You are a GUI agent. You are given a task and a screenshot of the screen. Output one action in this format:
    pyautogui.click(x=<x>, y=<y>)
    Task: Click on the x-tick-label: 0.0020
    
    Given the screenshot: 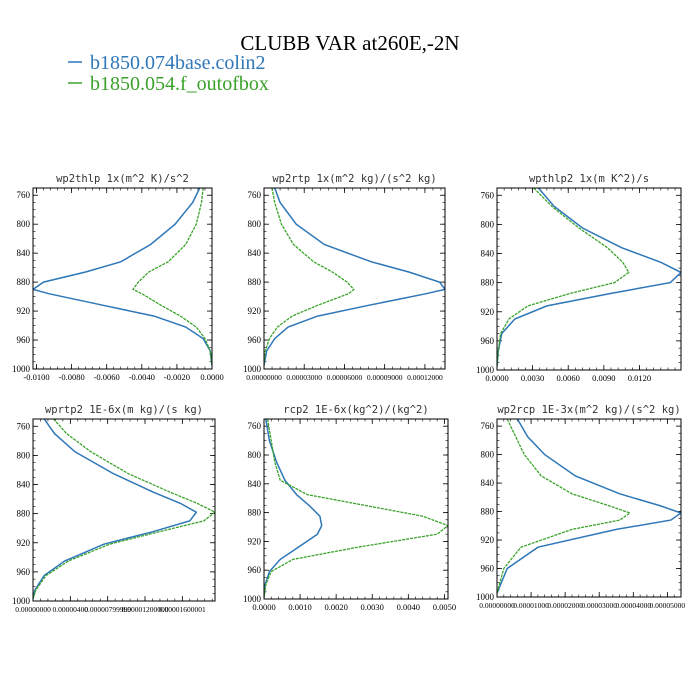 What is the action you would take?
    pyautogui.click(x=335, y=607)
    